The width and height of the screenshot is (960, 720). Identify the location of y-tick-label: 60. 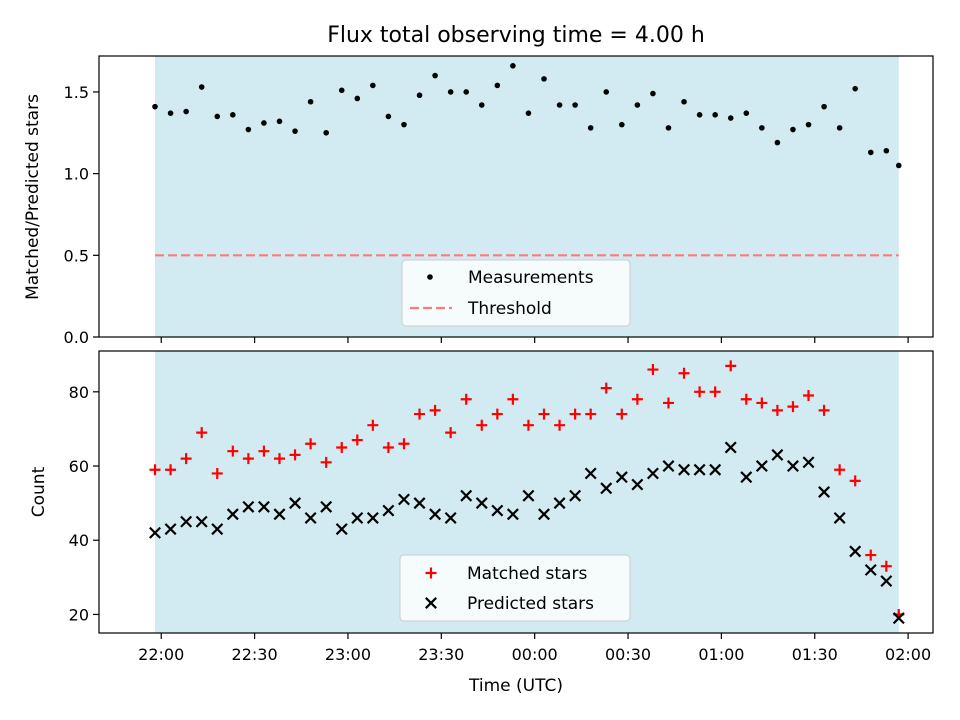
(79, 466).